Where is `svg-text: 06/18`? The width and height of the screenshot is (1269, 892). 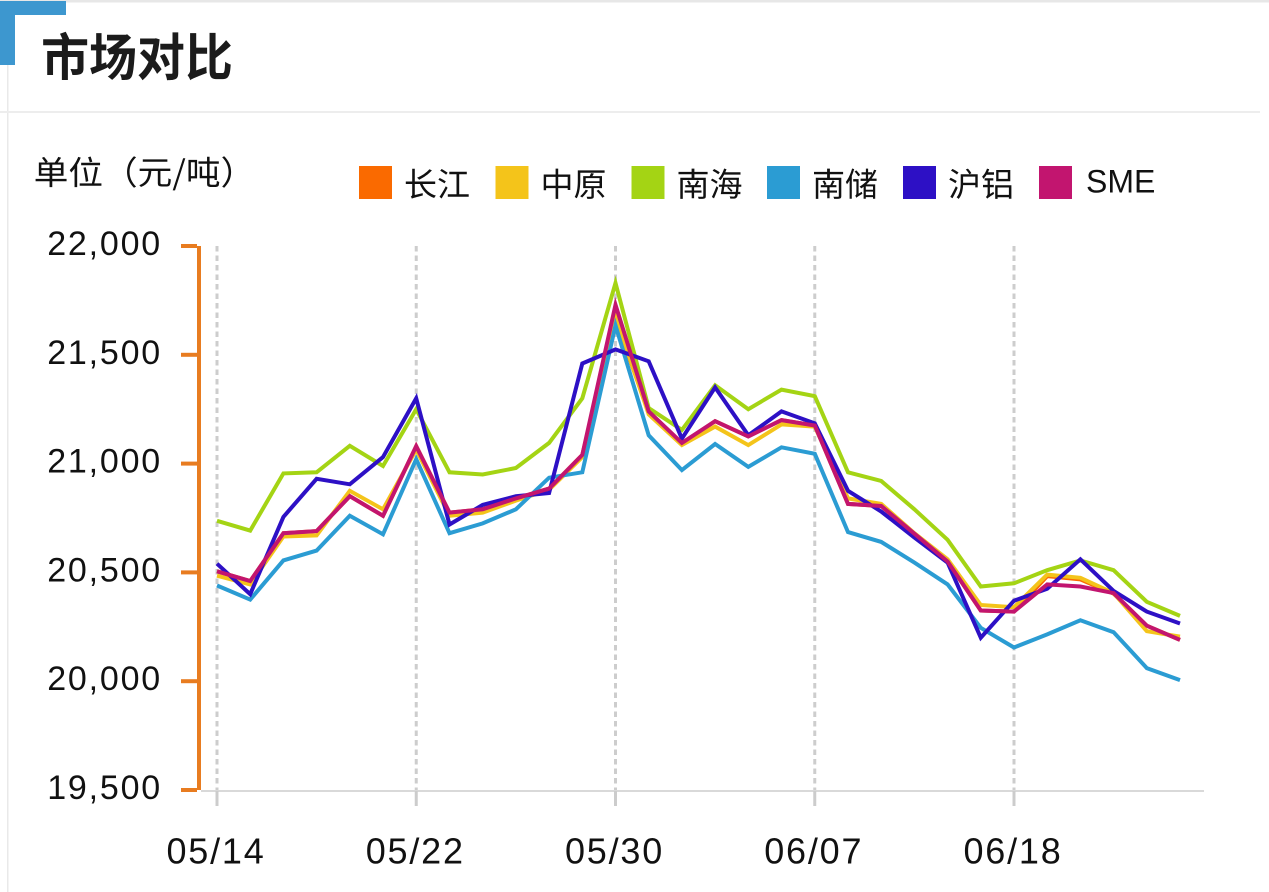 svg-text: 06/18 is located at coordinates (1012, 851).